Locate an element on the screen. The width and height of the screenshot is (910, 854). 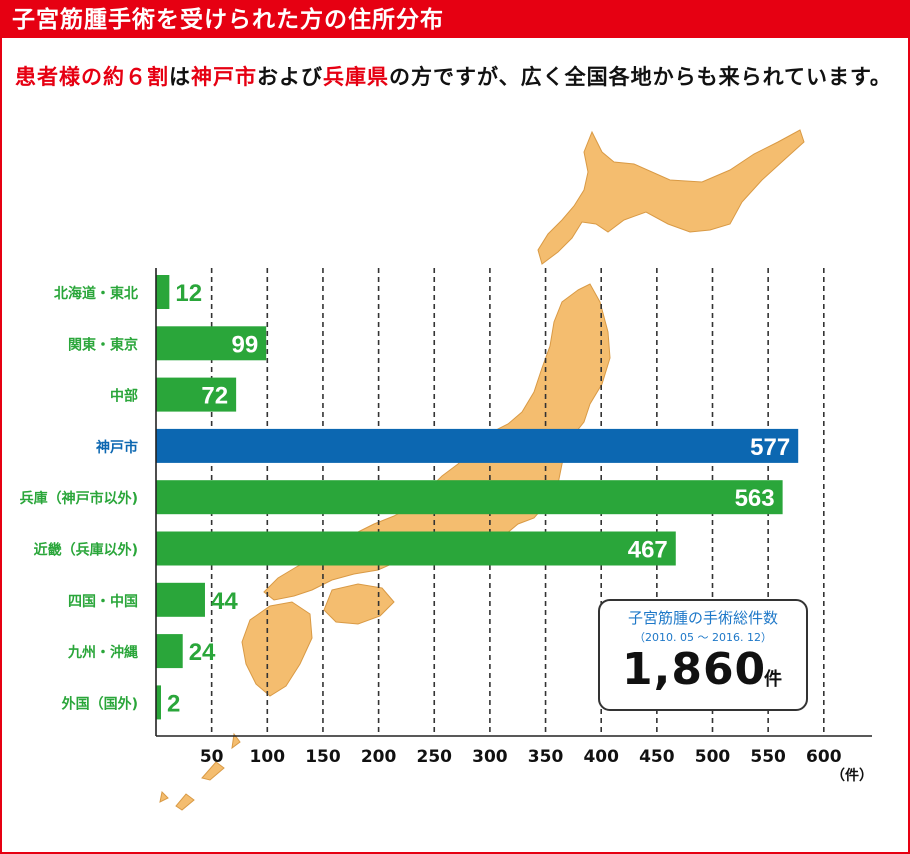
intro-segment: は is located at coordinates (180, 77).